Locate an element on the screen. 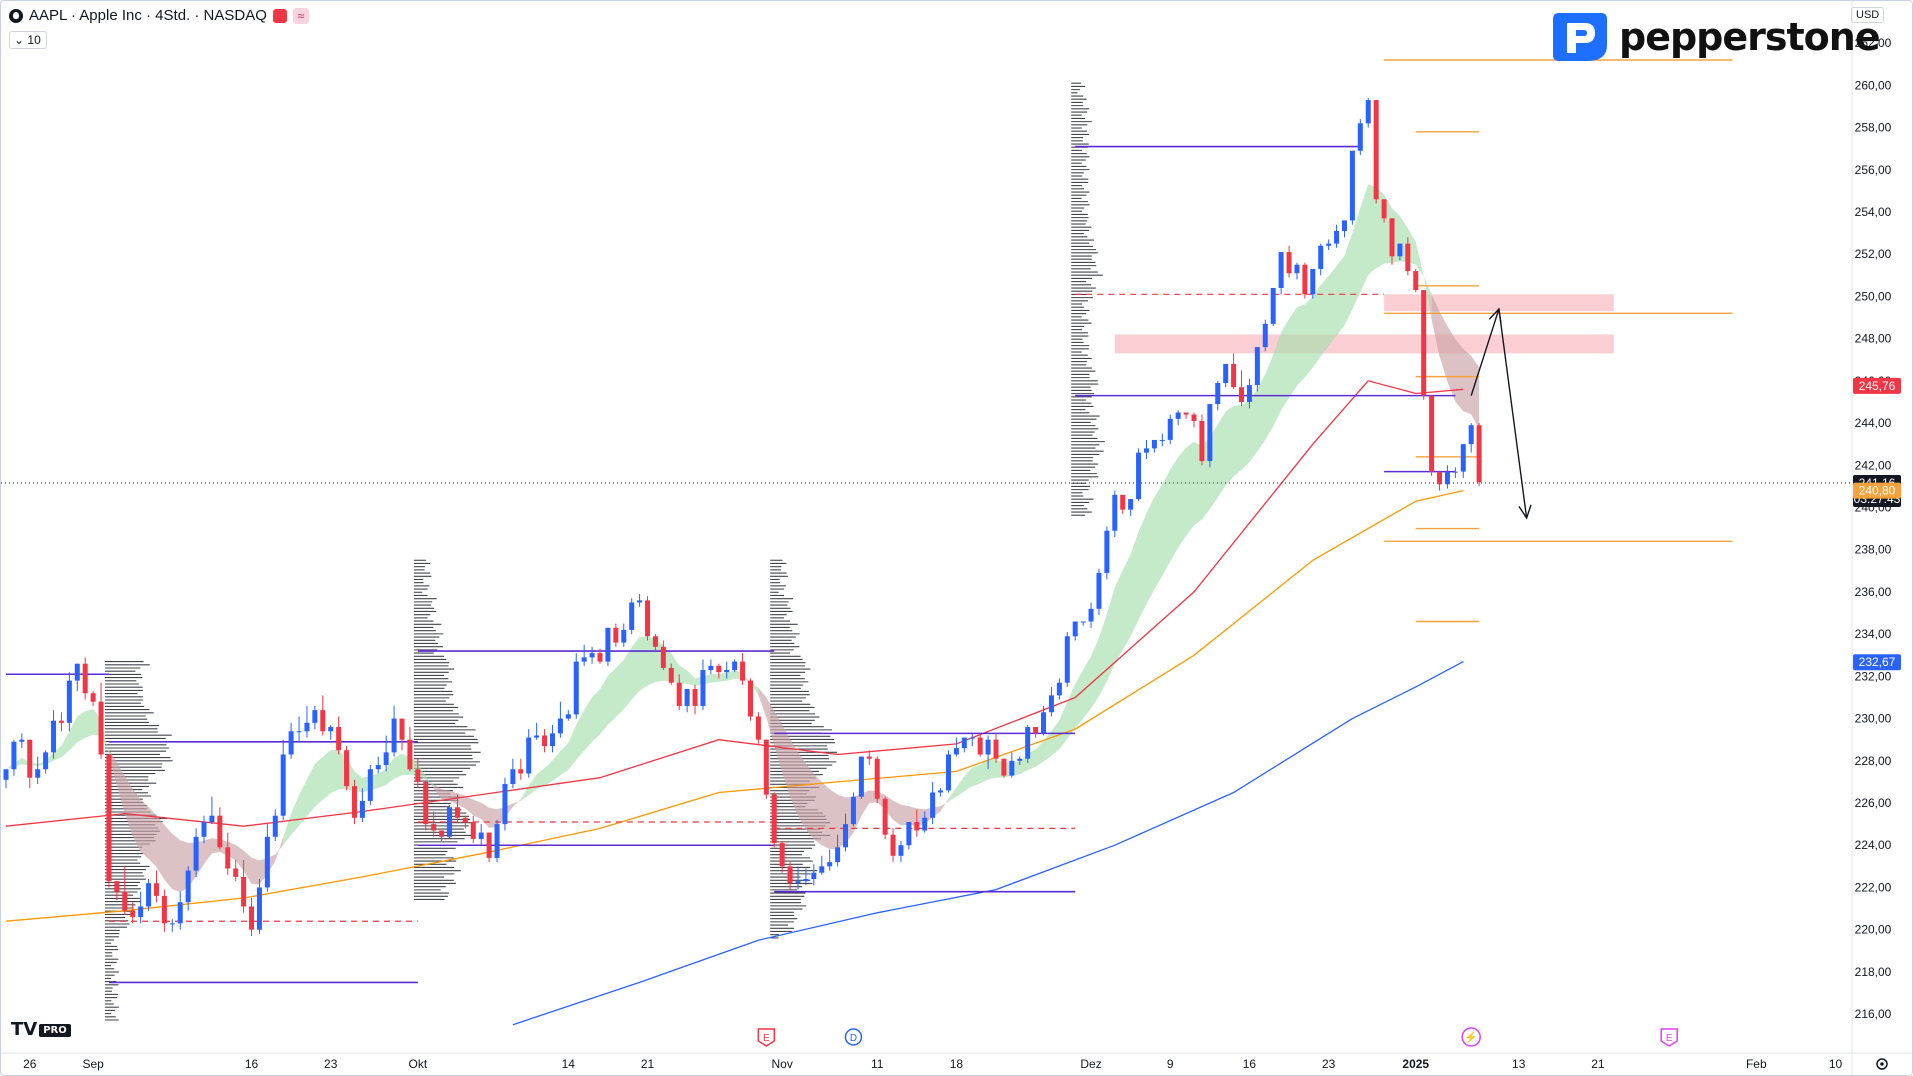 This screenshot has width=1913, height=1076. time-tick-label: 14 is located at coordinates (569, 1064).